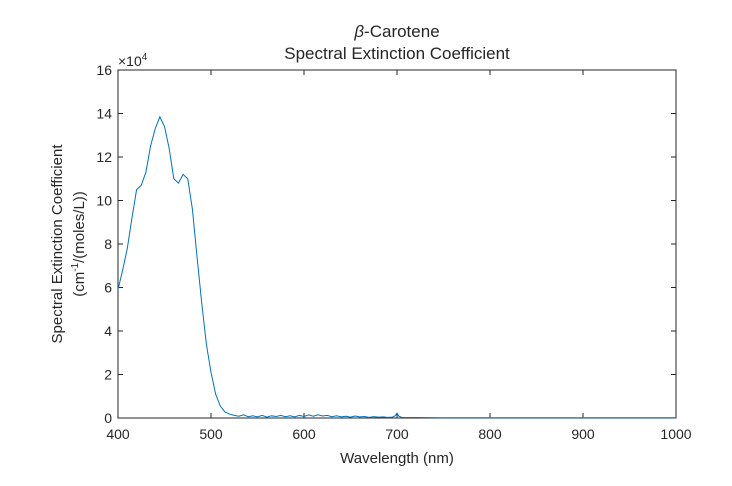  I want to click on y-axis-label-line1: Spectral Extinction Coefficient, so click(57, 244).